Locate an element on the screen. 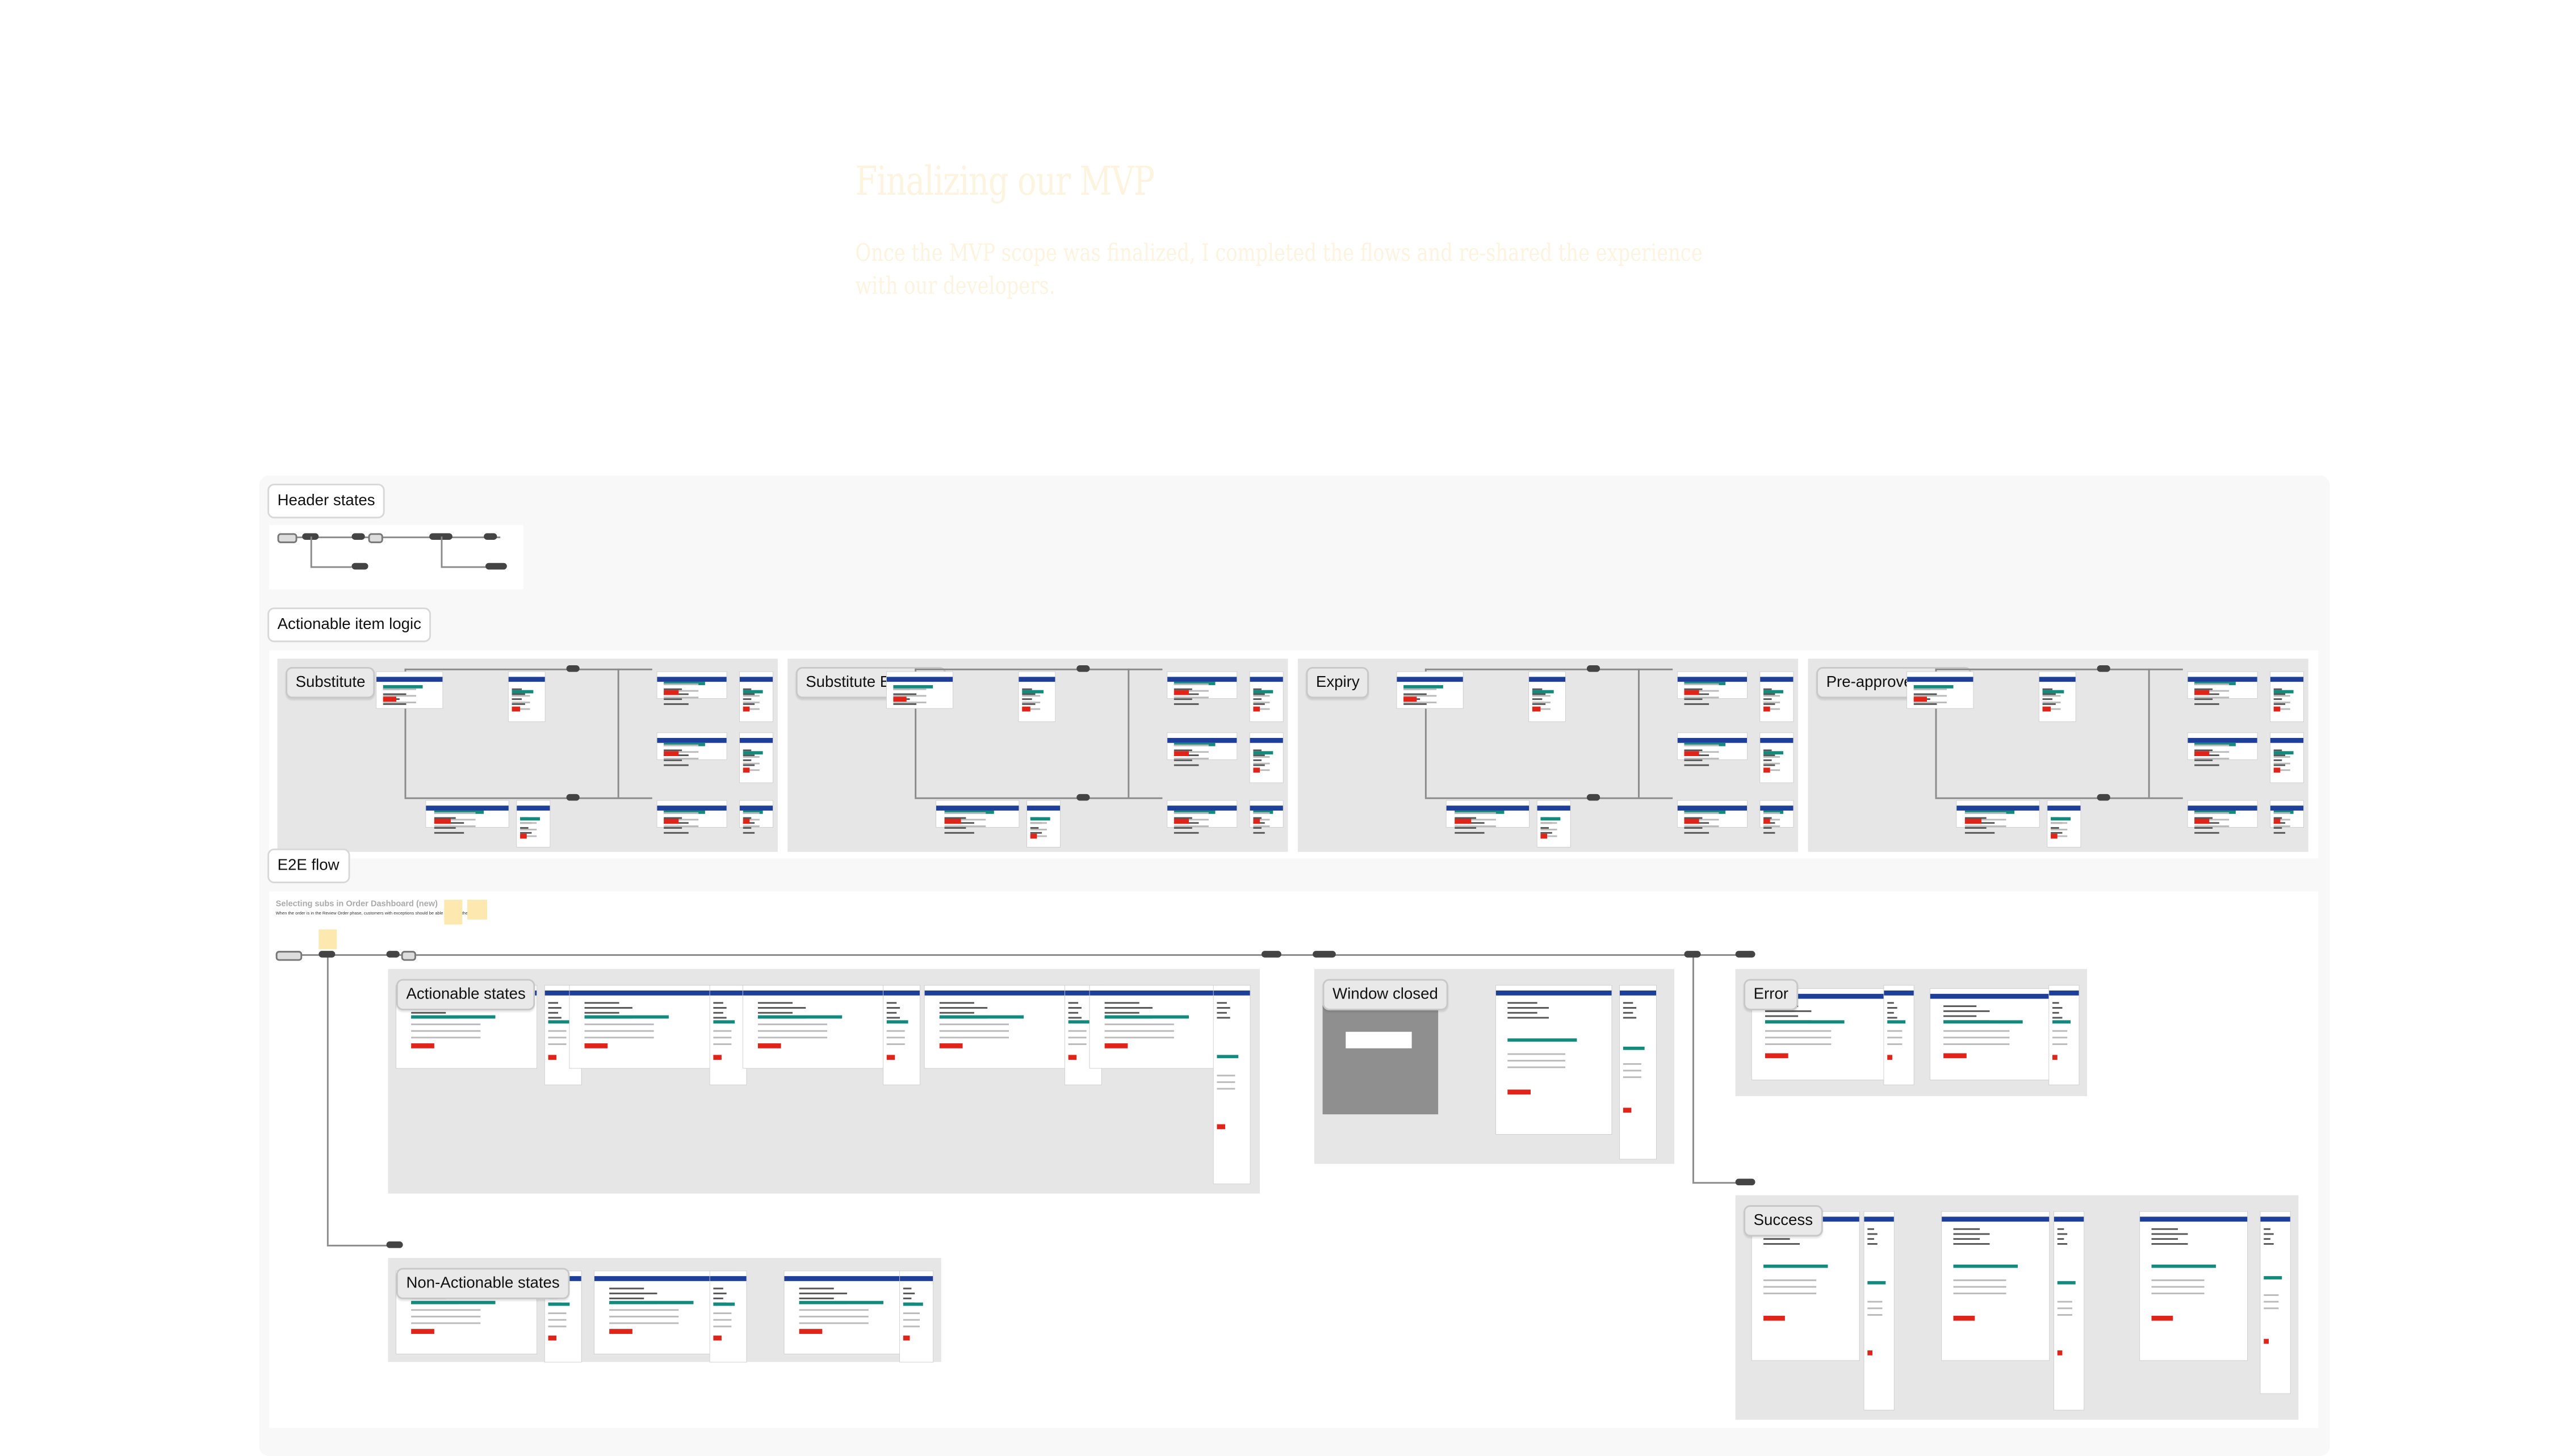 The image size is (2556, 1456). group-label: Actionable states is located at coordinates (466, 994).